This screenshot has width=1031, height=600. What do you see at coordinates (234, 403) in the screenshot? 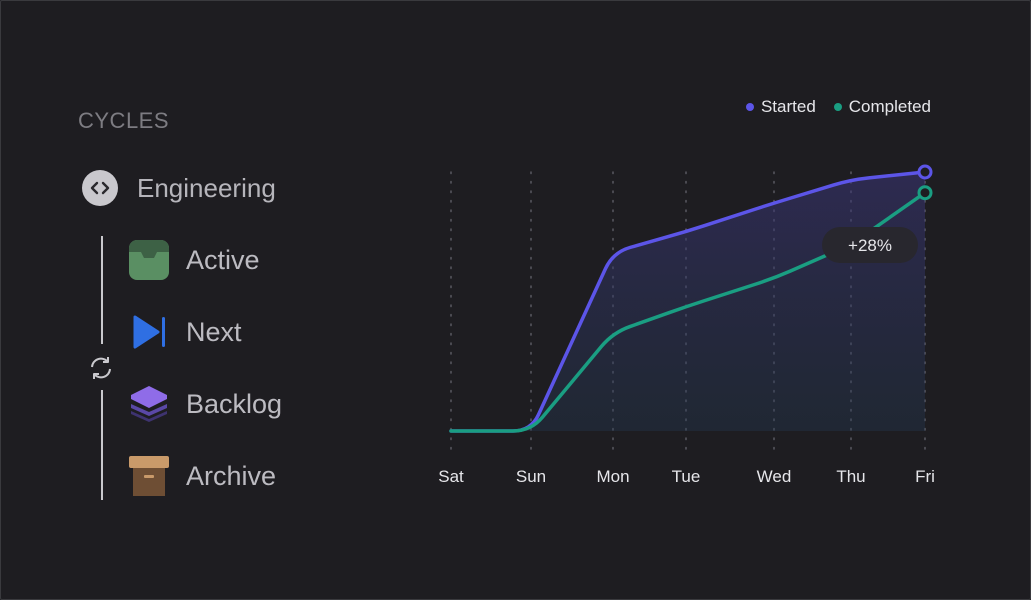
I see `cycle-item-label: Backlog` at bounding box center [234, 403].